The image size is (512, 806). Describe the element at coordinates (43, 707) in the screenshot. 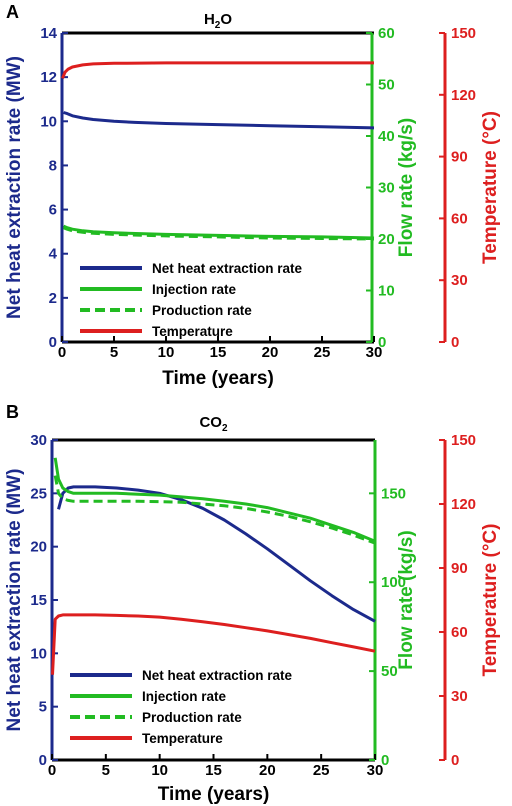

I see `left-y-tick-label: 5` at that location.